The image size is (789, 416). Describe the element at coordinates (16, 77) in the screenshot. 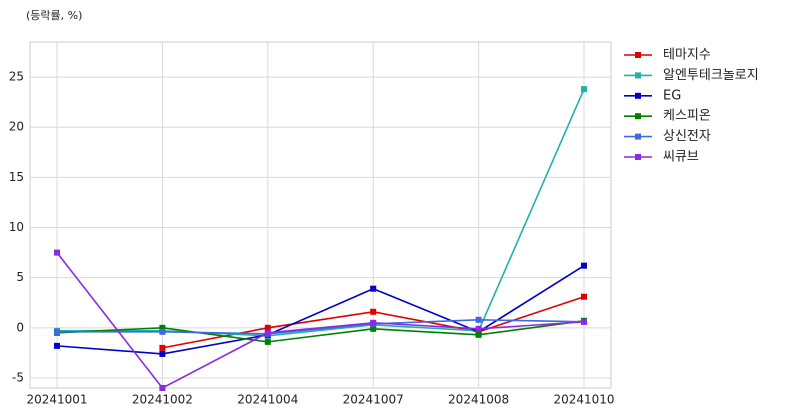

I see `y-tick-label: 25` at that location.